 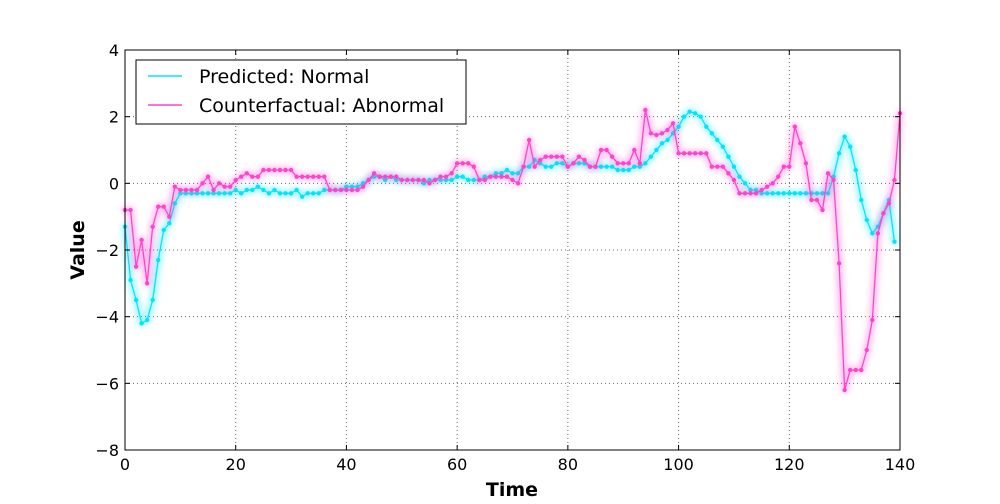 What do you see at coordinates (114, 183) in the screenshot?
I see `y-tick-label: 0` at bounding box center [114, 183].